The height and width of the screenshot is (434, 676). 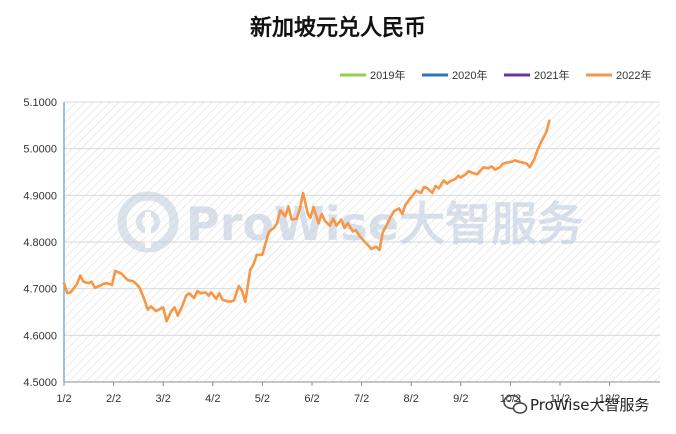 What do you see at coordinates (163, 399) in the screenshot?
I see `x-tick-label: 3/2` at bounding box center [163, 399].